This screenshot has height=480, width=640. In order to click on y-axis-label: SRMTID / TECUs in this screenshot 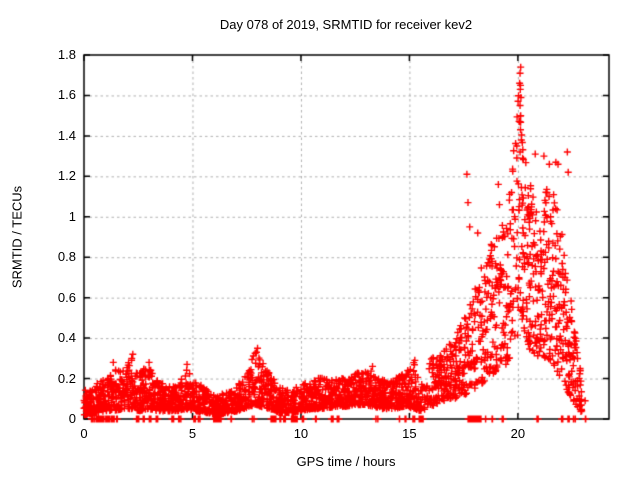, I will do `click(17, 237)`.